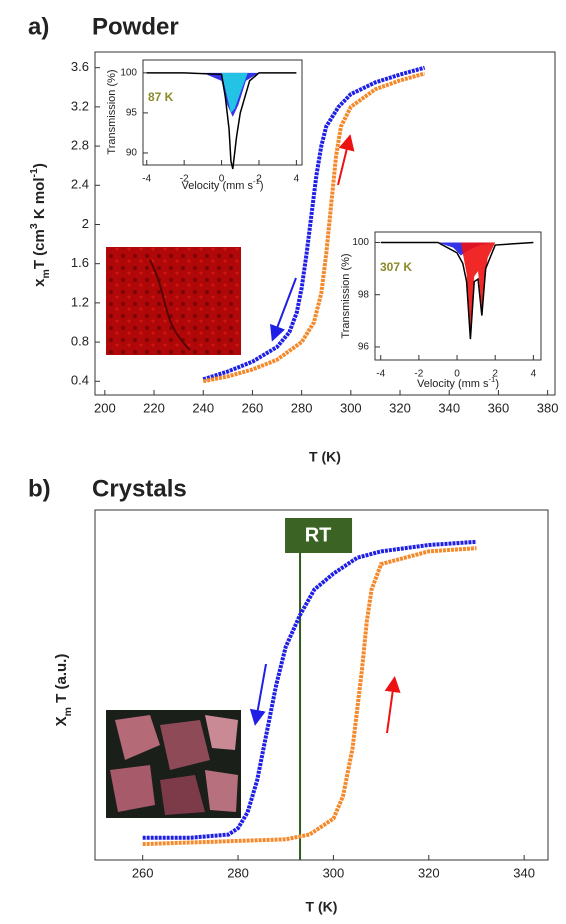 This screenshot has width=566, height=924. Describe the element at coordinates (38, 26) in the screenshot. I see `panel-label: a)` at that location.